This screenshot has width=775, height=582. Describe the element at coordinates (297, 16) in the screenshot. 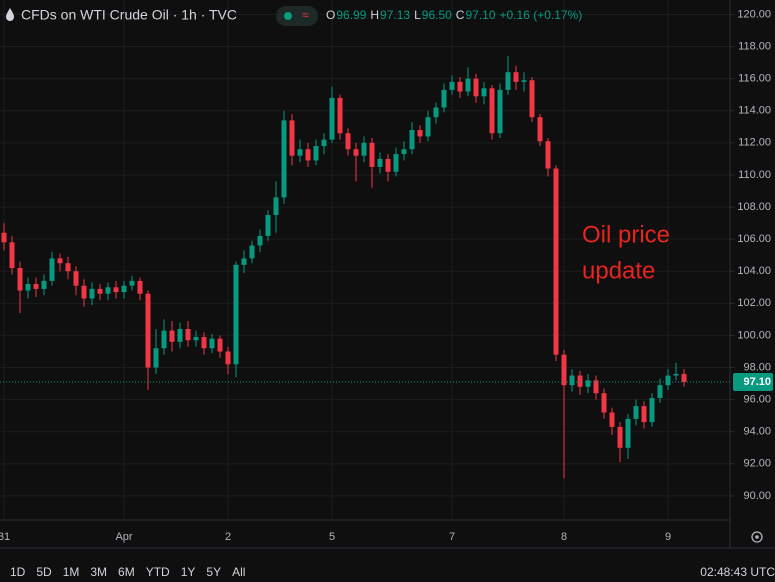

I see `status-pill` at that location.